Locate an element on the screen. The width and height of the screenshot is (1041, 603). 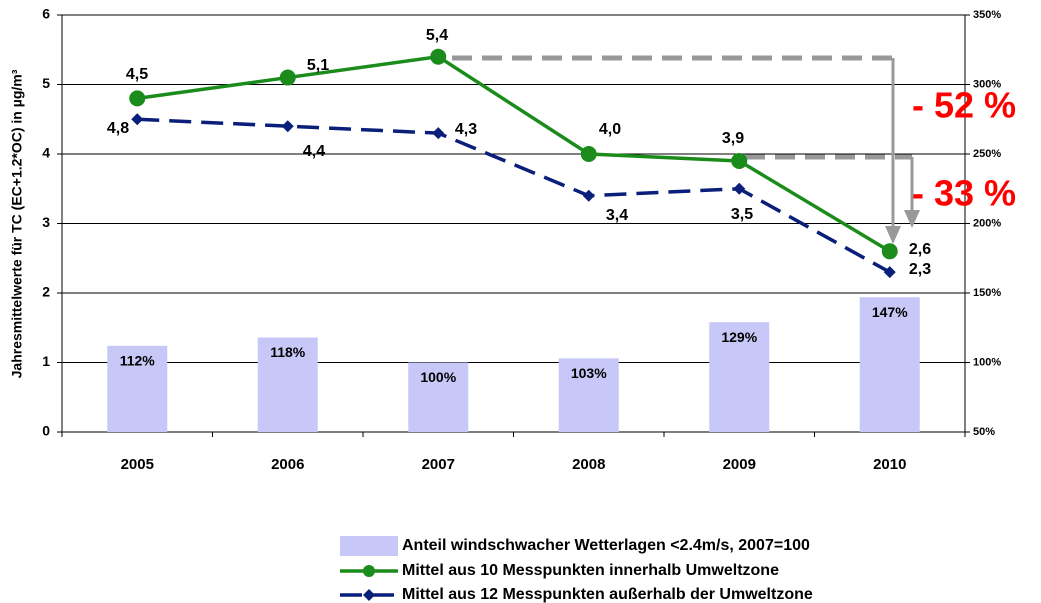
data-label: 2,6 is located at coordinates (920, 249).